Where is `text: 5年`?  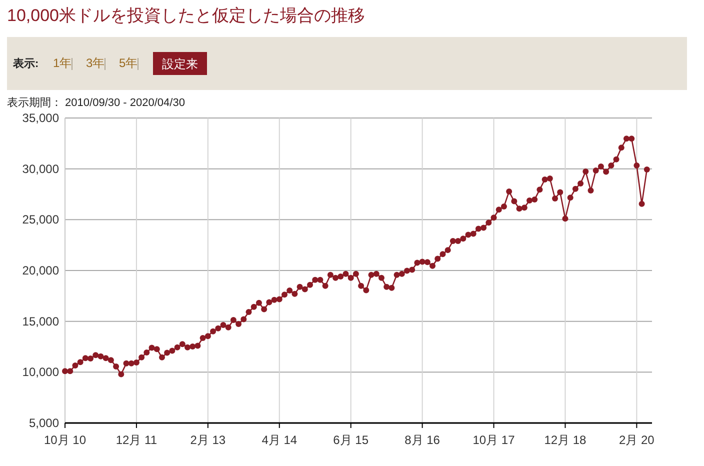 text: 5年 is located at coordinates (128, 63).